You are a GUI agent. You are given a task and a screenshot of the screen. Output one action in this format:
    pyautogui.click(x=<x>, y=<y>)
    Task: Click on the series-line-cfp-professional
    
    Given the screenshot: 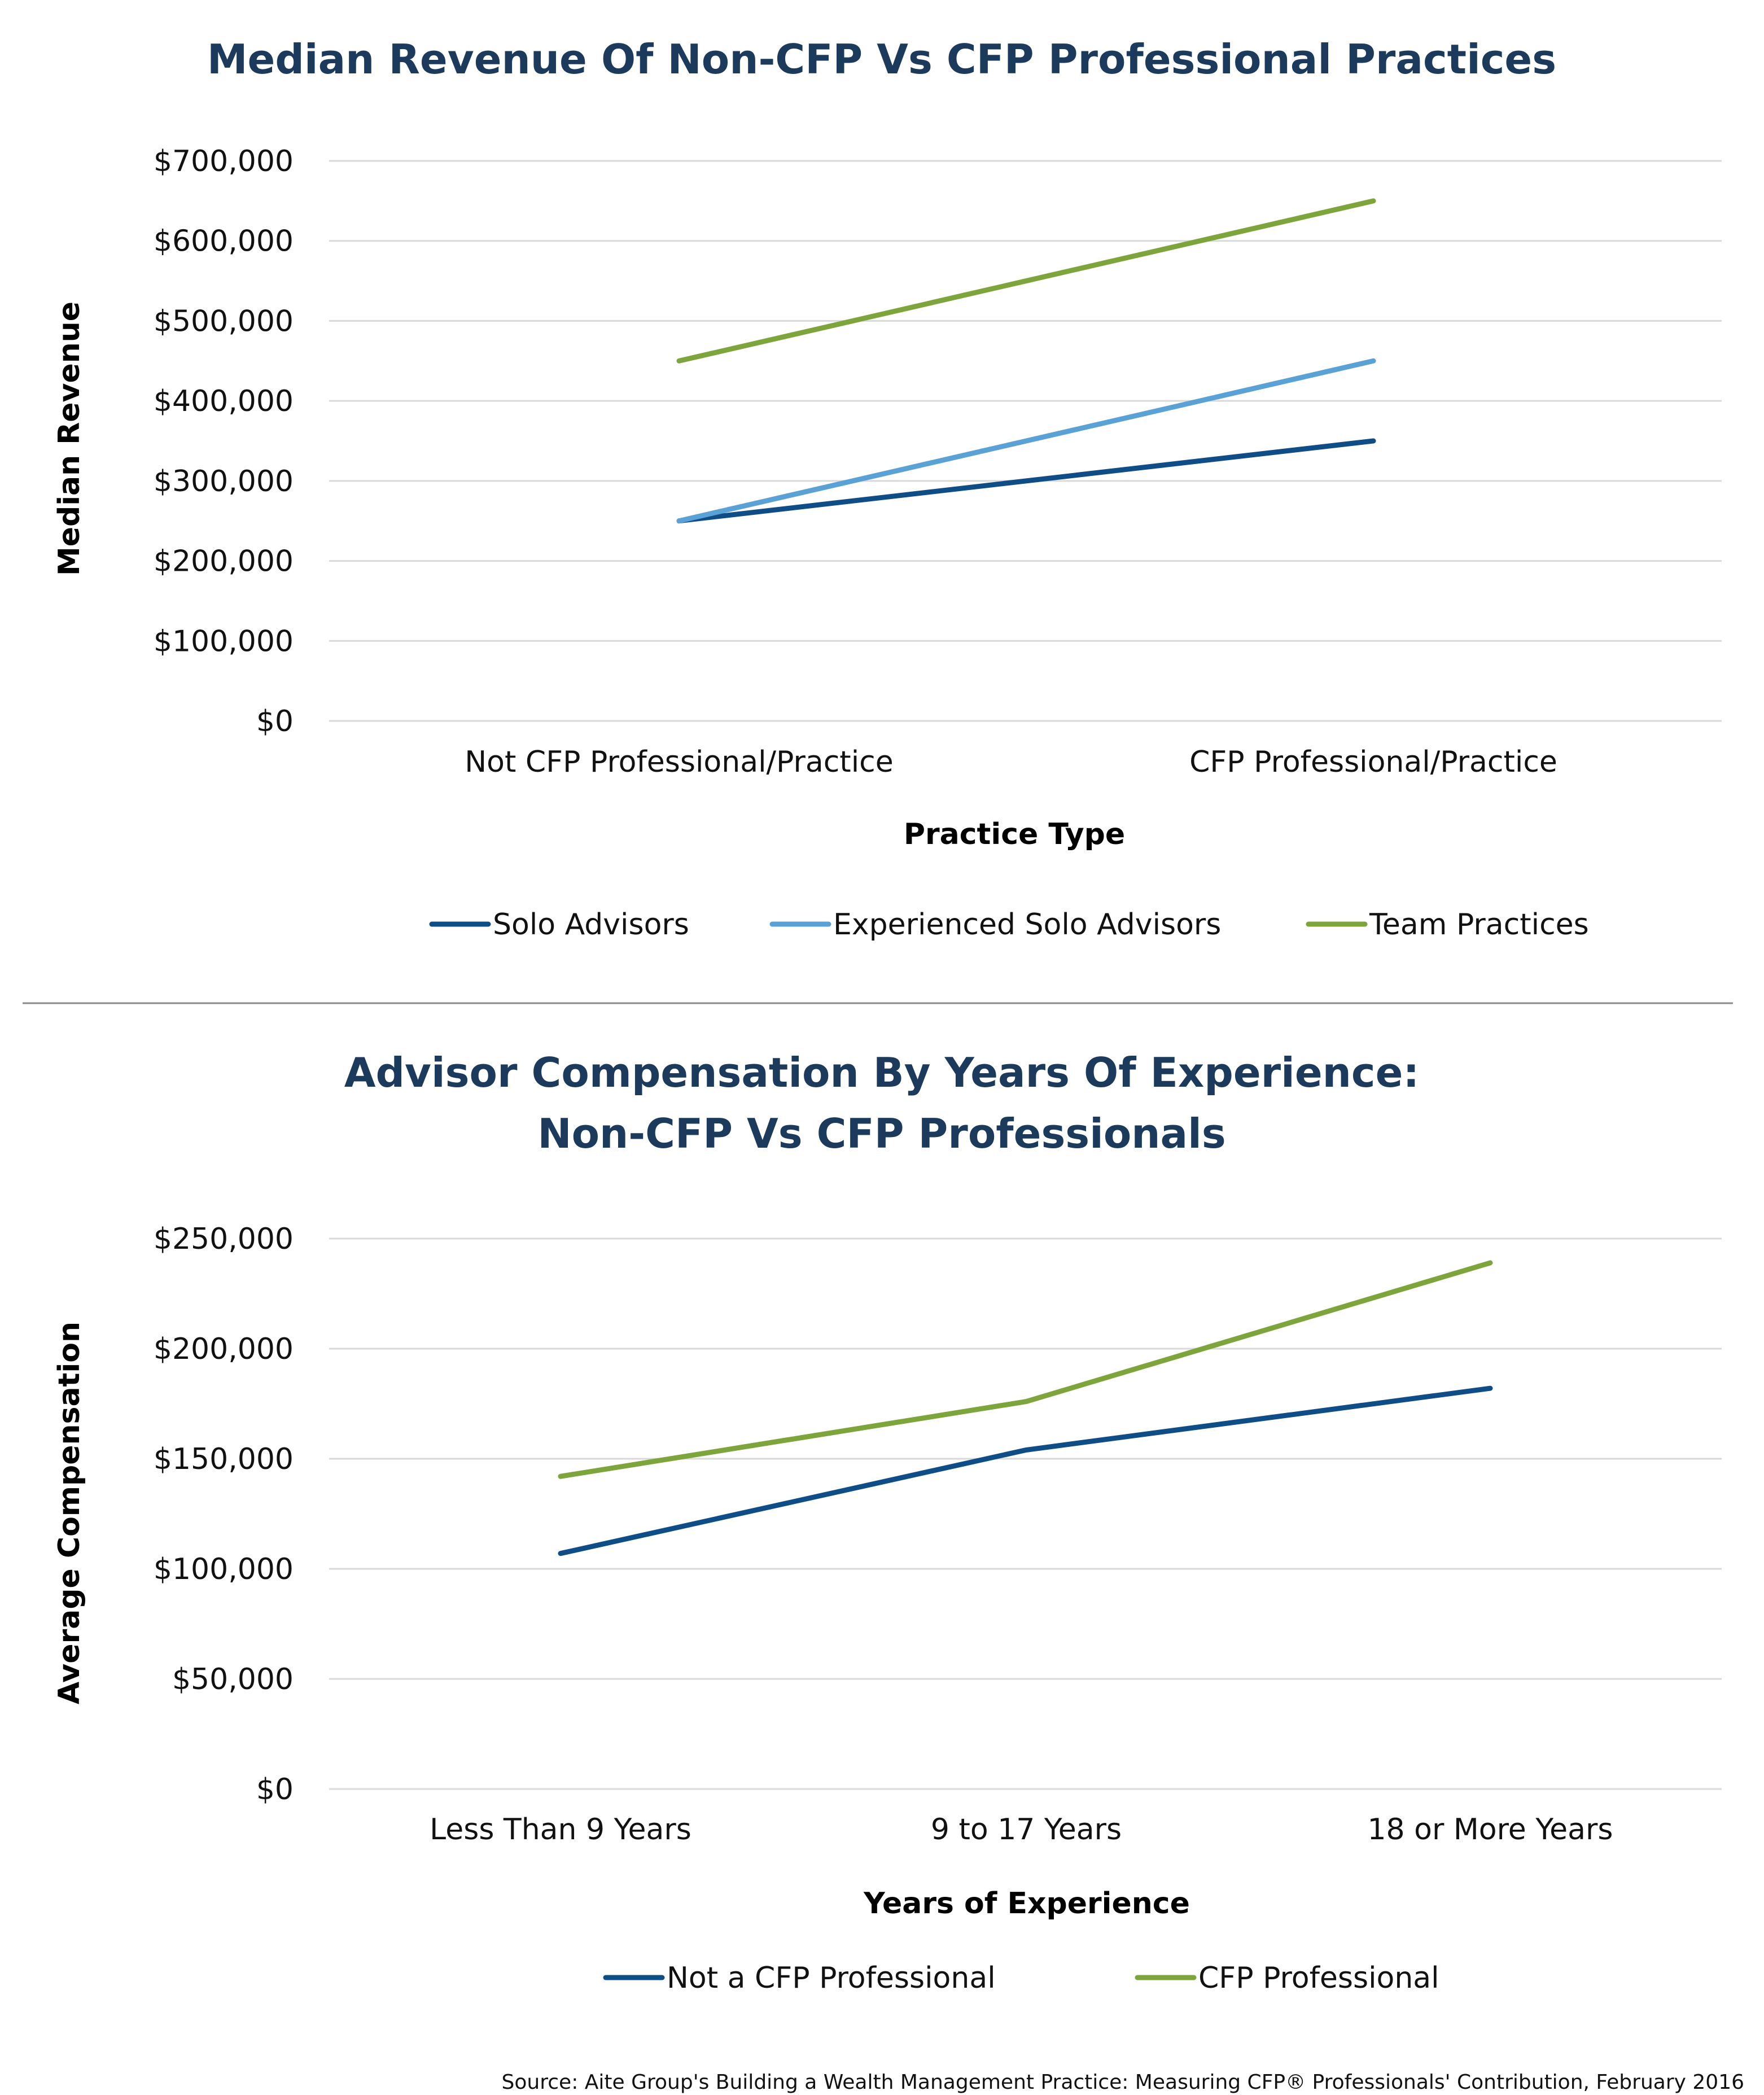 What is the action you would take?
    pyautogui.click(x=1025, y=1369)
    